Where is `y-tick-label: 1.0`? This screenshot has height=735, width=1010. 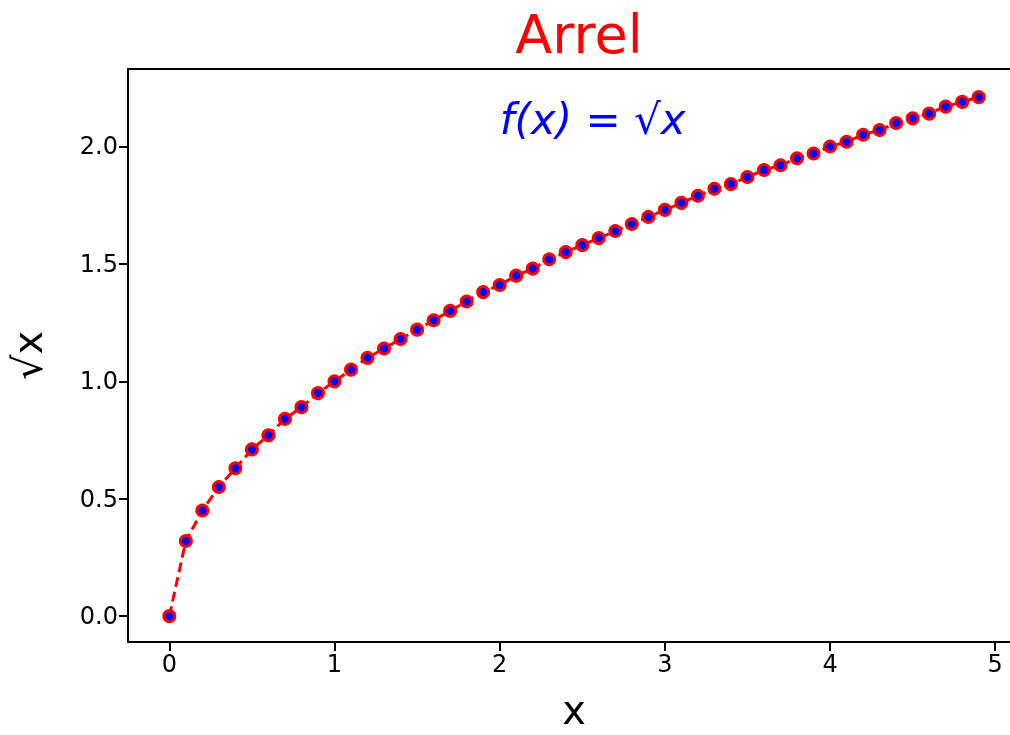 y-tick-label: 1.0 is located at coordinates (98, 381).